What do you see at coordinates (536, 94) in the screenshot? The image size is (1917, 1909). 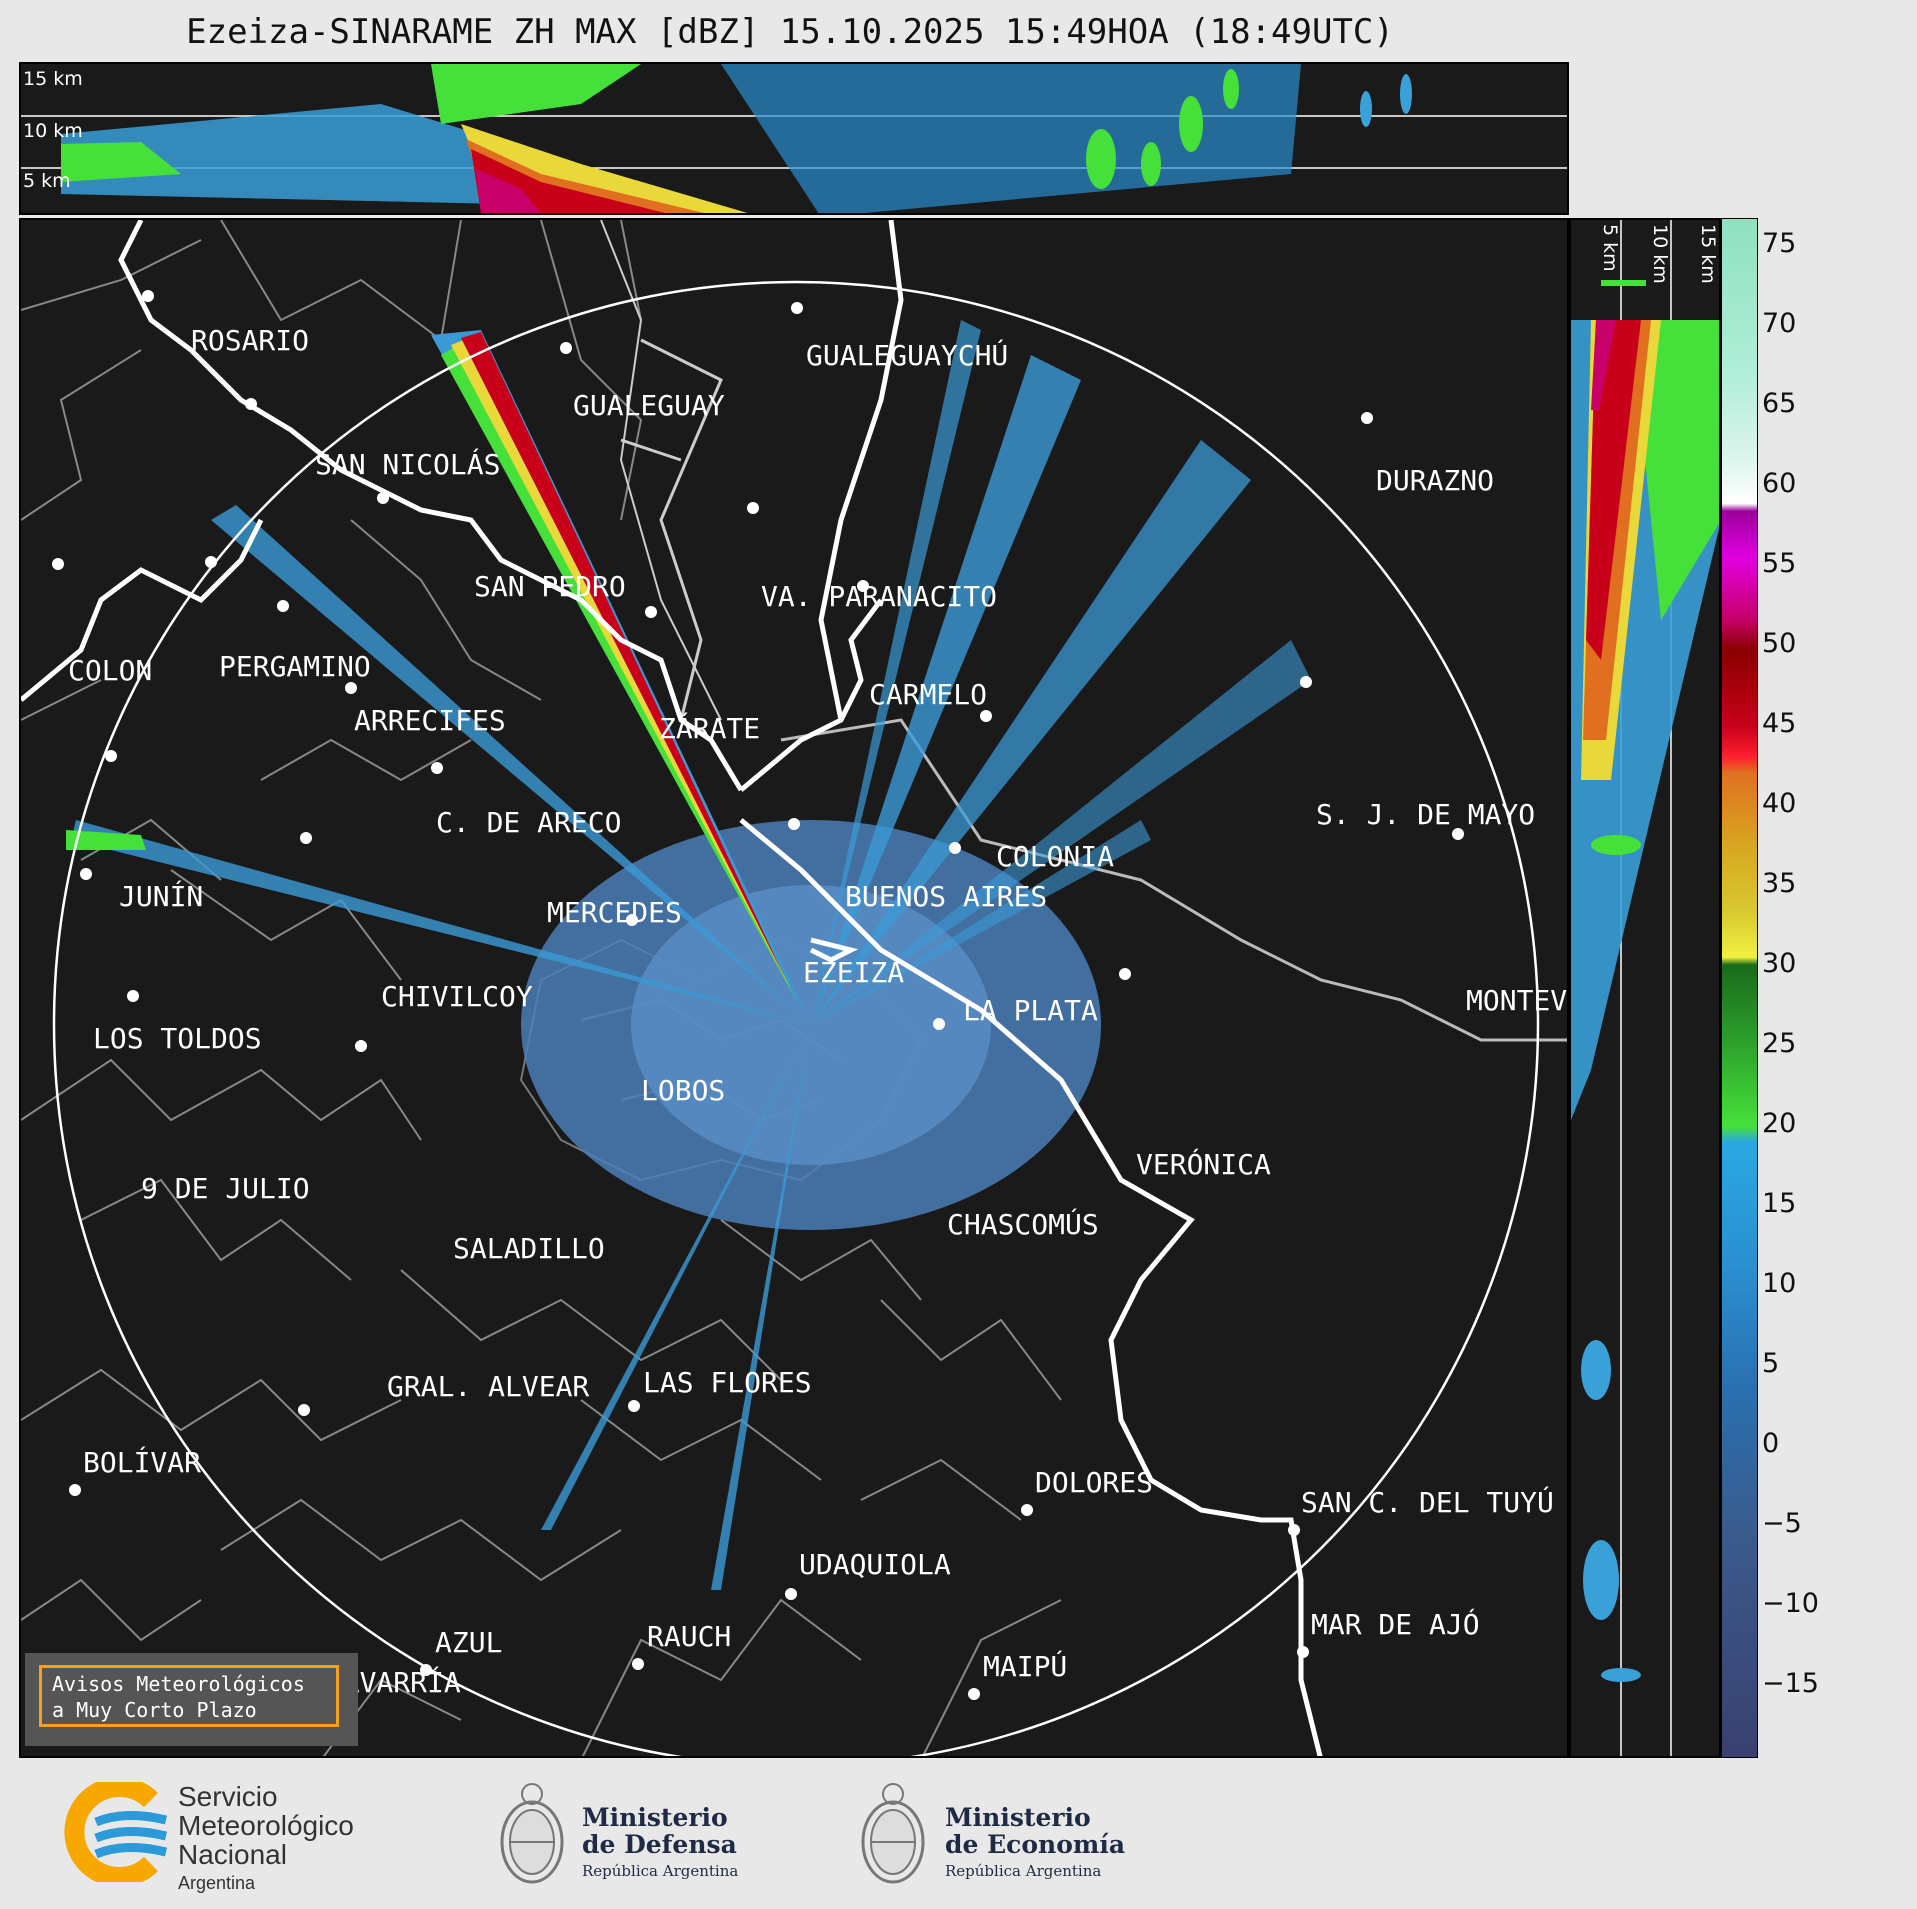 I see `echo-green-top` at bounding box center [536, 94].